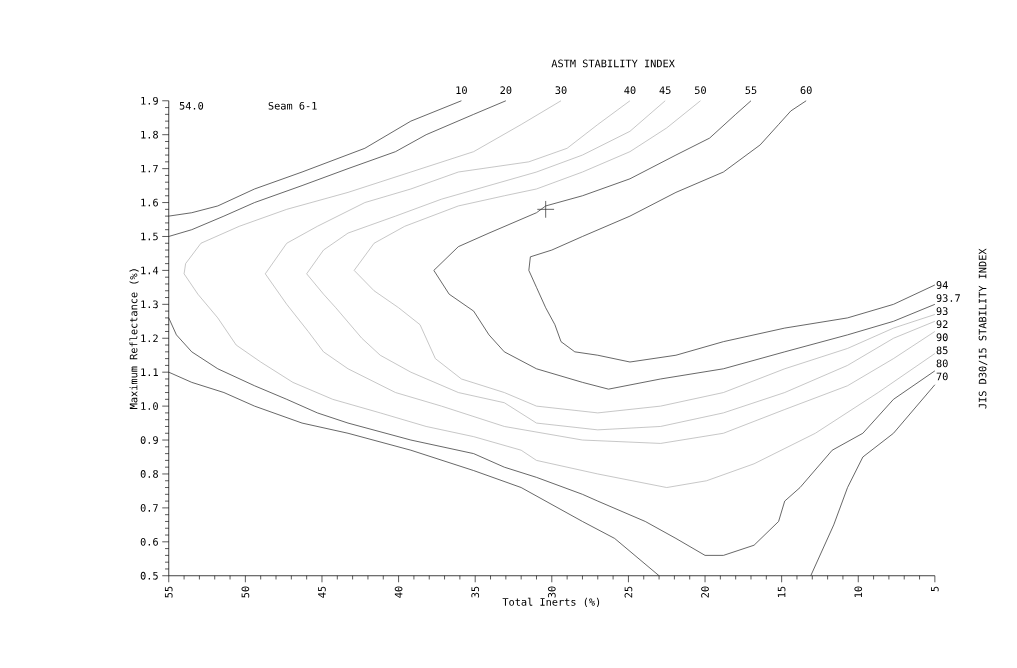 The width and height of the screenshot is (1017, 668). What do you see at coordinates (134, 339) in the screenshot?
I see `y-axis-title: Maximum Reflectance (%)` at bounding box center [134, 339].